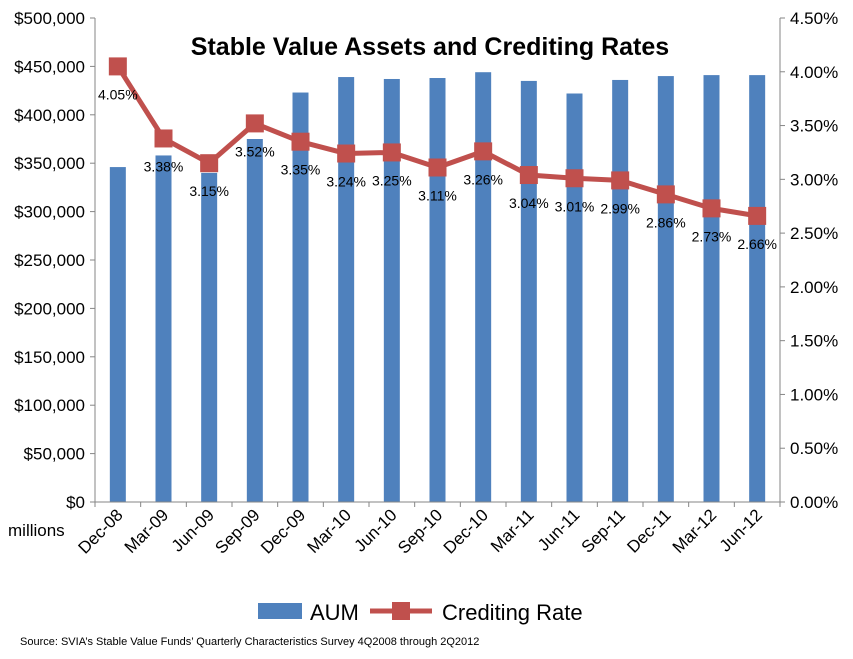  Describe the element at coordinates (648, 530) in the screenshot. I see `x-tick-label: Dec-11` at that location.